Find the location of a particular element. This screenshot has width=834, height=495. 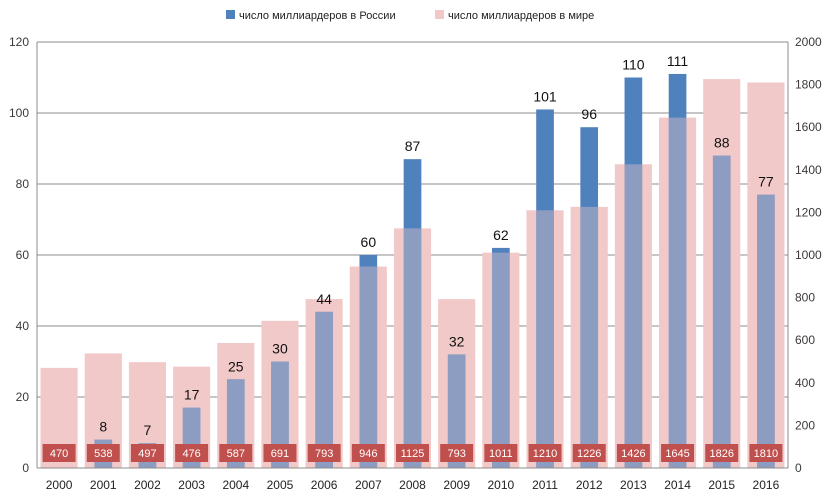

x-category-label: 2016 is located at coordinates (766, 485).